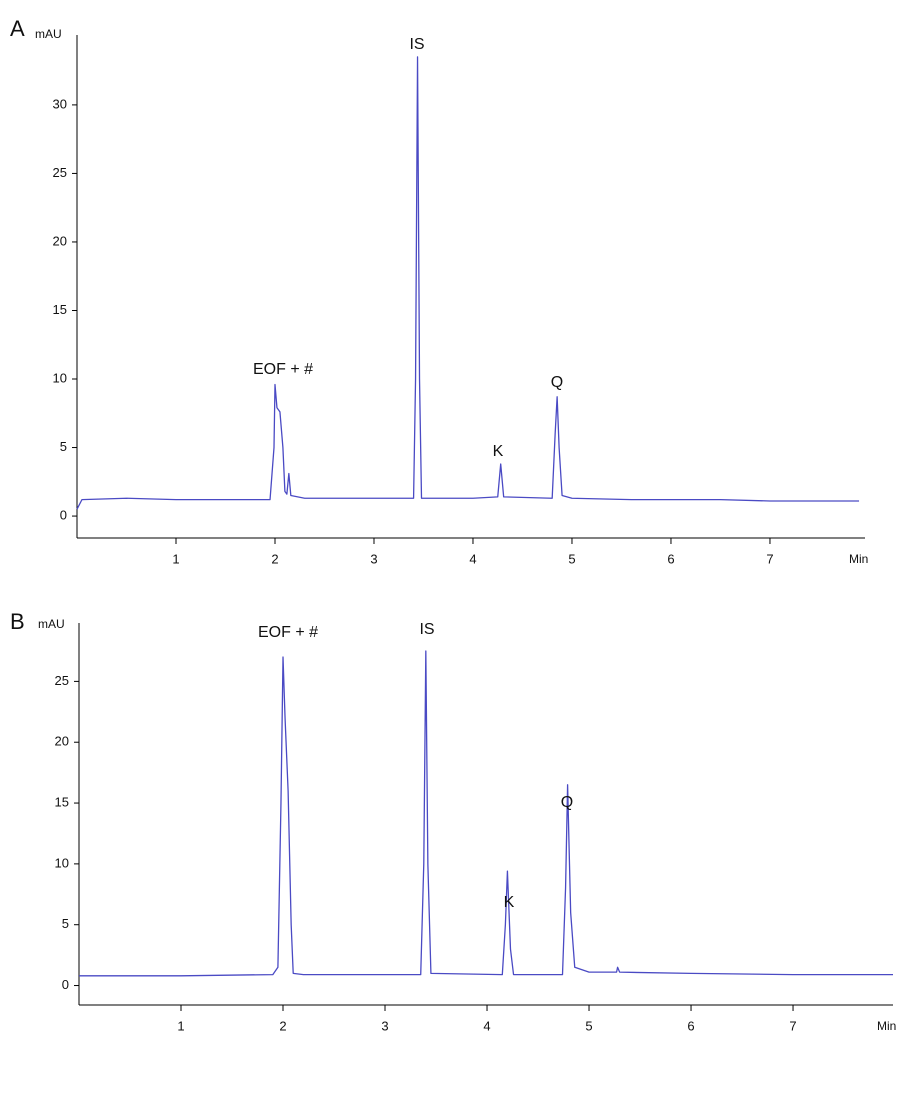 The height and width of the screenshot is (1110, 899). Describe the element at coordinates (17, 28) in the screenshot. I see `panel-label: A` at that location.